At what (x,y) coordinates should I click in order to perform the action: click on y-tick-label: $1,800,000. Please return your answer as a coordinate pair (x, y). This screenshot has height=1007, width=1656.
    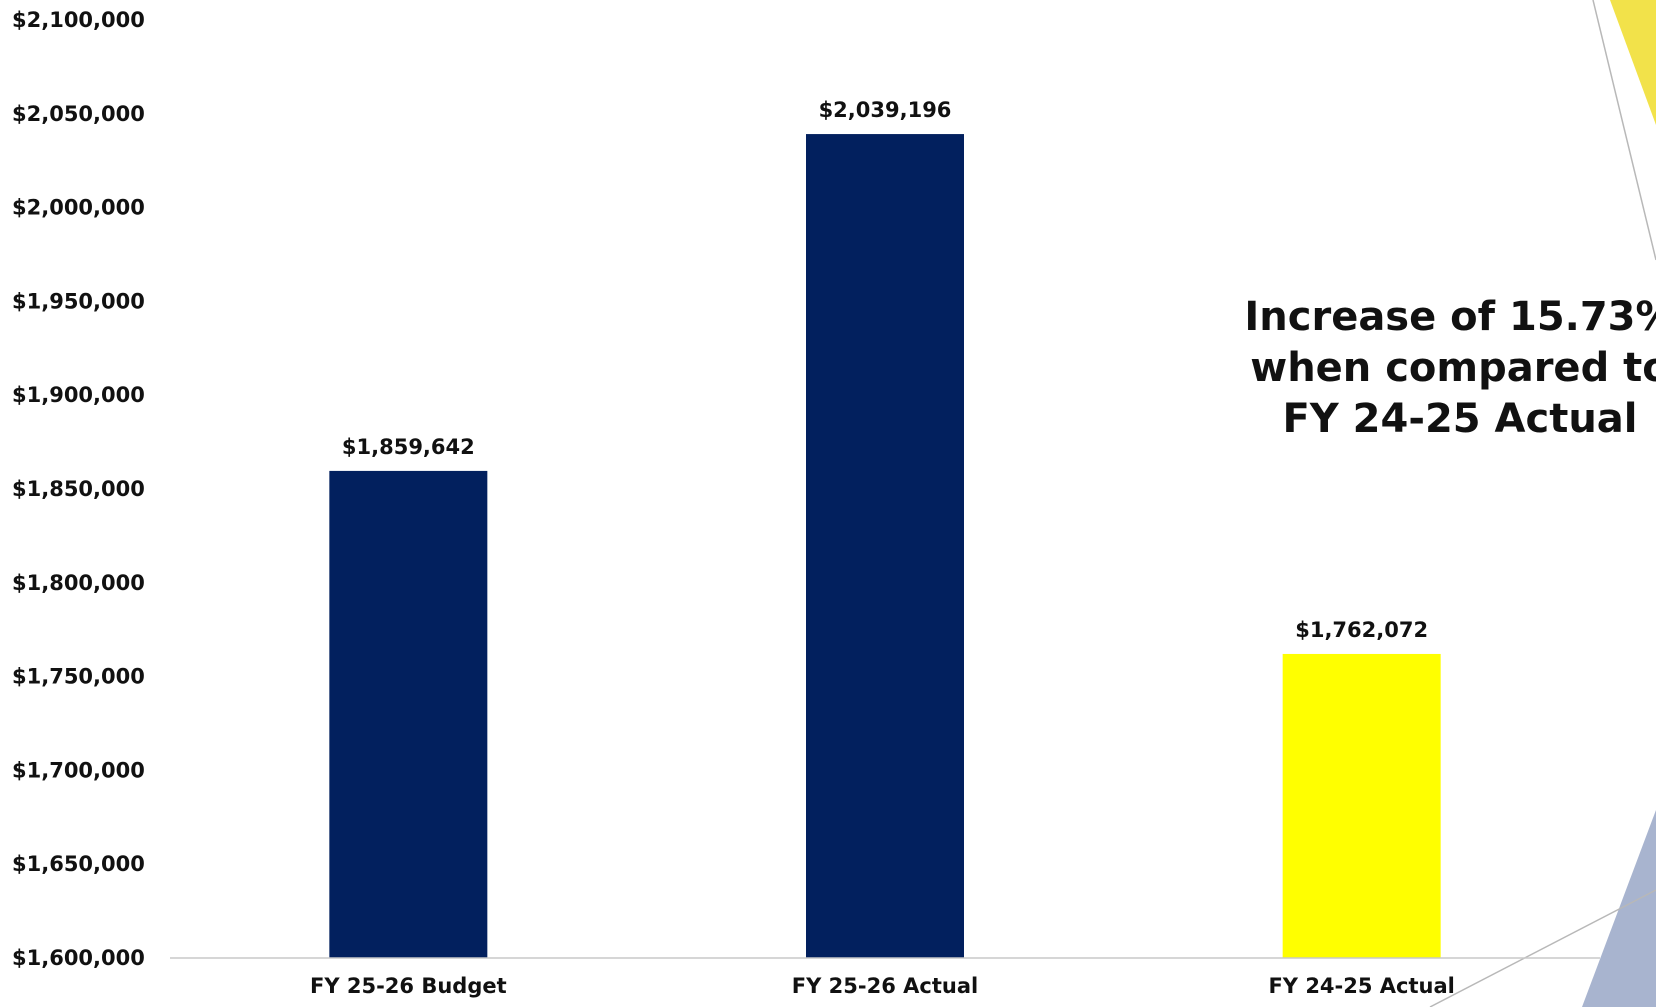
    Looking at the image, I should click on (78, 583).